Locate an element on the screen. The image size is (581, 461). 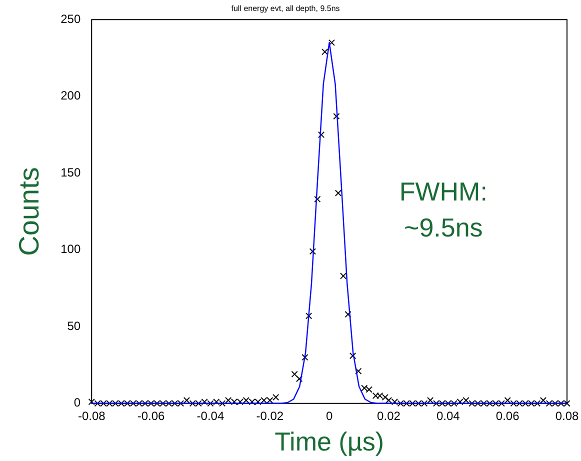
y-tick-label: 0 is located at coordinates (77, 403).